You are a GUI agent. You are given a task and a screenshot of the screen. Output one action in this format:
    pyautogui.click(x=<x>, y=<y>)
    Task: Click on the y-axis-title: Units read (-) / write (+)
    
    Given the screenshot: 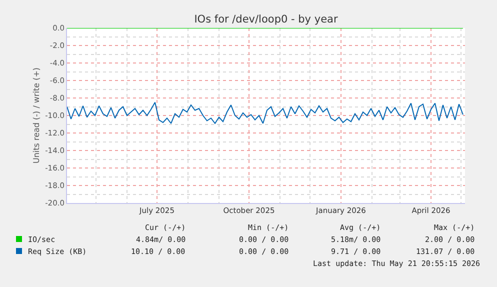 What is the action you would take?
    pyautogui.click(x=36, y=115)
    